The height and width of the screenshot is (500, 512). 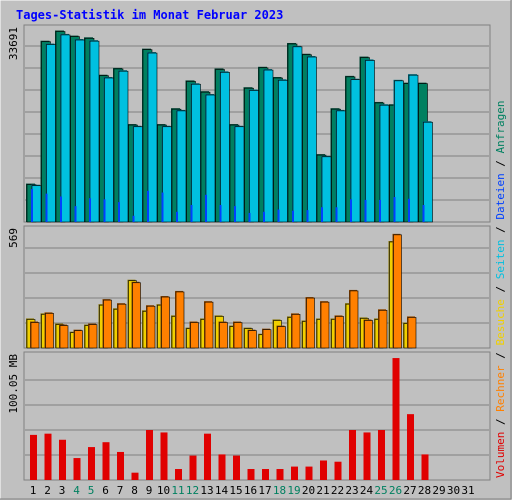 I want to click on x-tick-label: 11, so click(x=177, y=490).